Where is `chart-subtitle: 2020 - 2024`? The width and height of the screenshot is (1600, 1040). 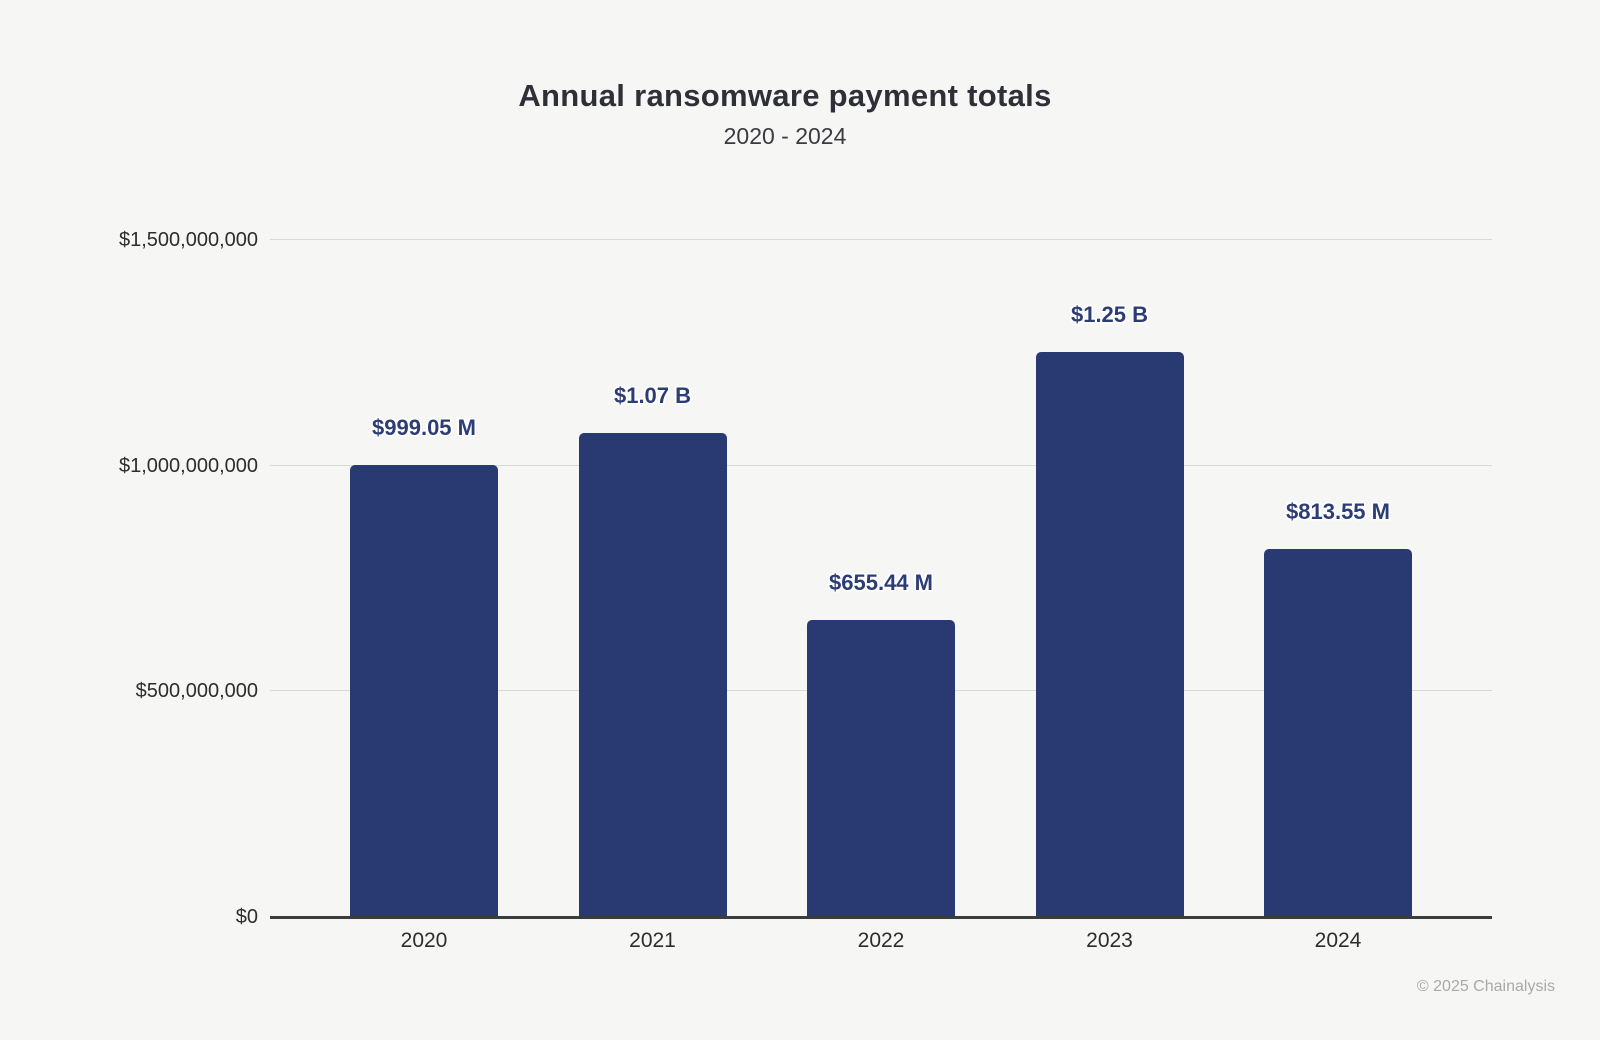
chart-subtitle: 2020 - 2024 is located at coordinates (785, 136).